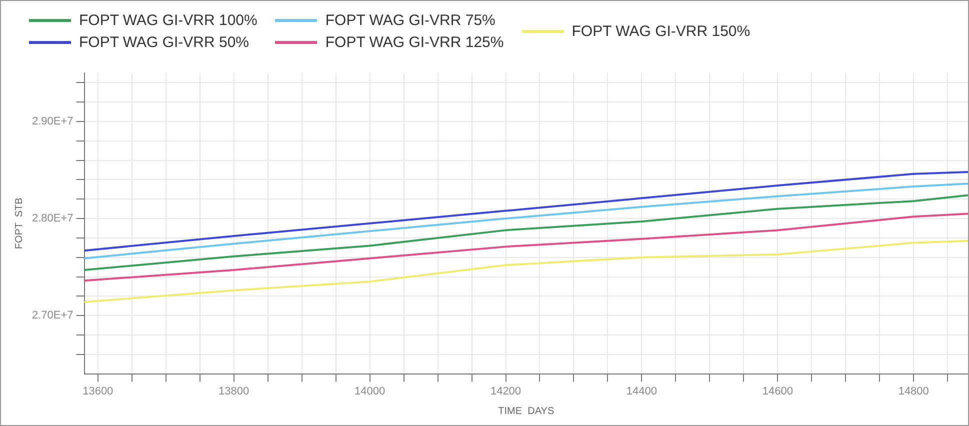  I want to click on legend-label: FOPT WAG GI-VRR 125%, so click(414, 42).